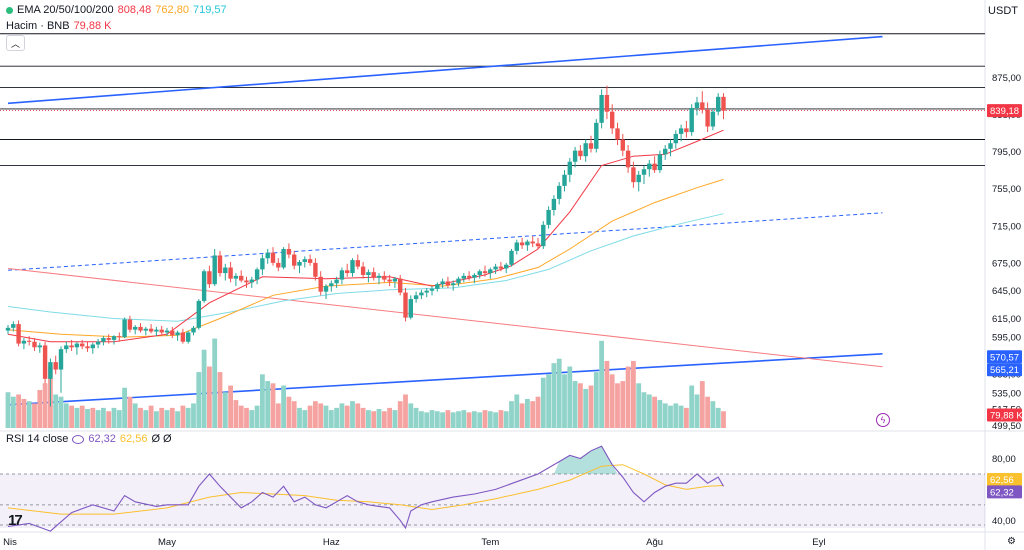 The height and width of the screenshot is (550, 1024). Describe the element at coordinates (1011, 541) in the screenshot. I see `settings-icon: ⚙` at that location.